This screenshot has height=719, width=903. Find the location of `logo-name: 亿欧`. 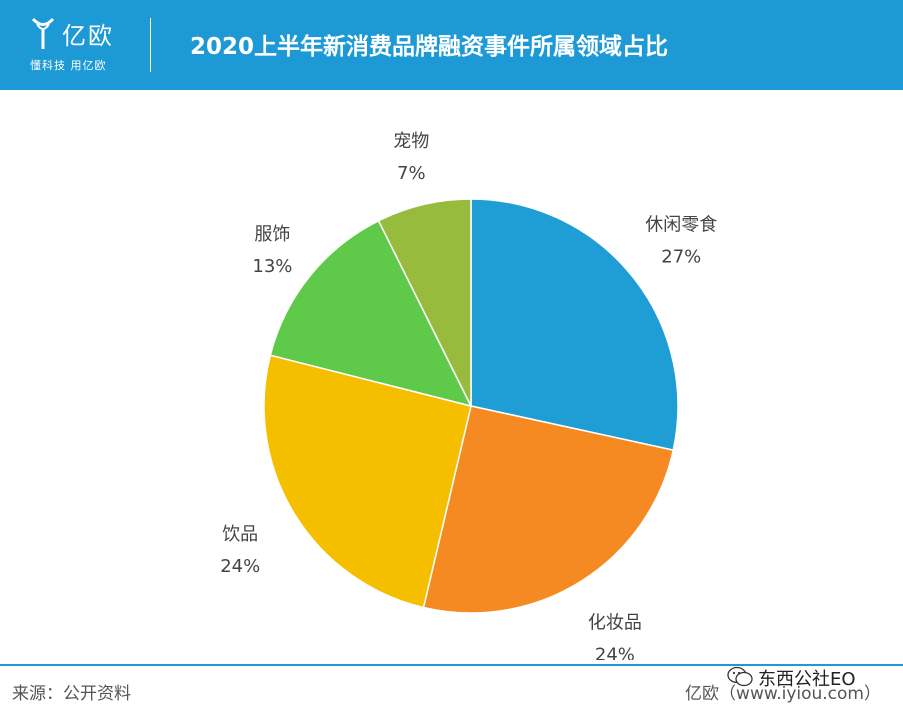

logo-name: 亿欧 is located at coordinates (88, 36).